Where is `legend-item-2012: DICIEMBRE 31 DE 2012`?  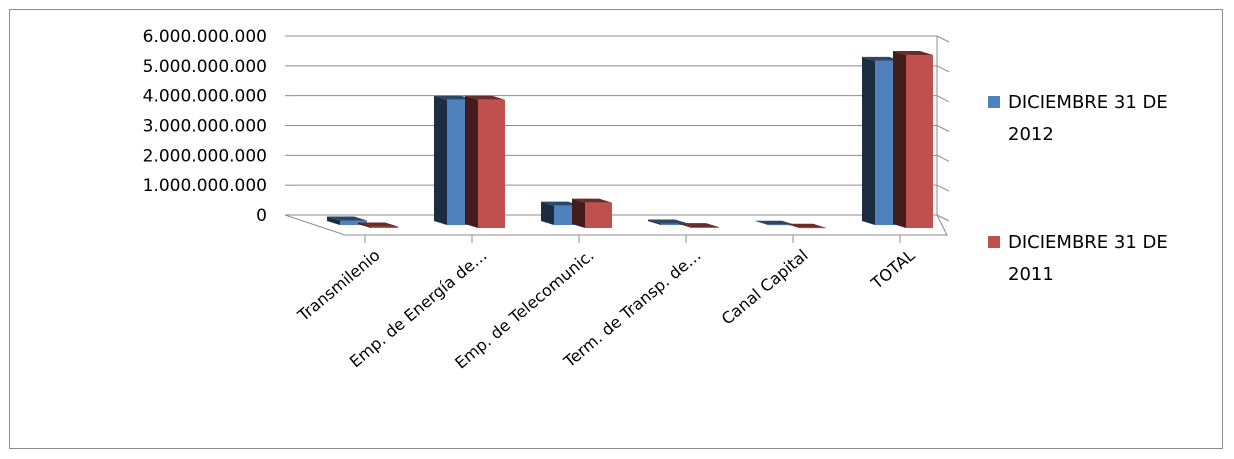
legend-item-2012: DICIEMBRE 31 DE 2012 is located at coordinates (1078, 118).